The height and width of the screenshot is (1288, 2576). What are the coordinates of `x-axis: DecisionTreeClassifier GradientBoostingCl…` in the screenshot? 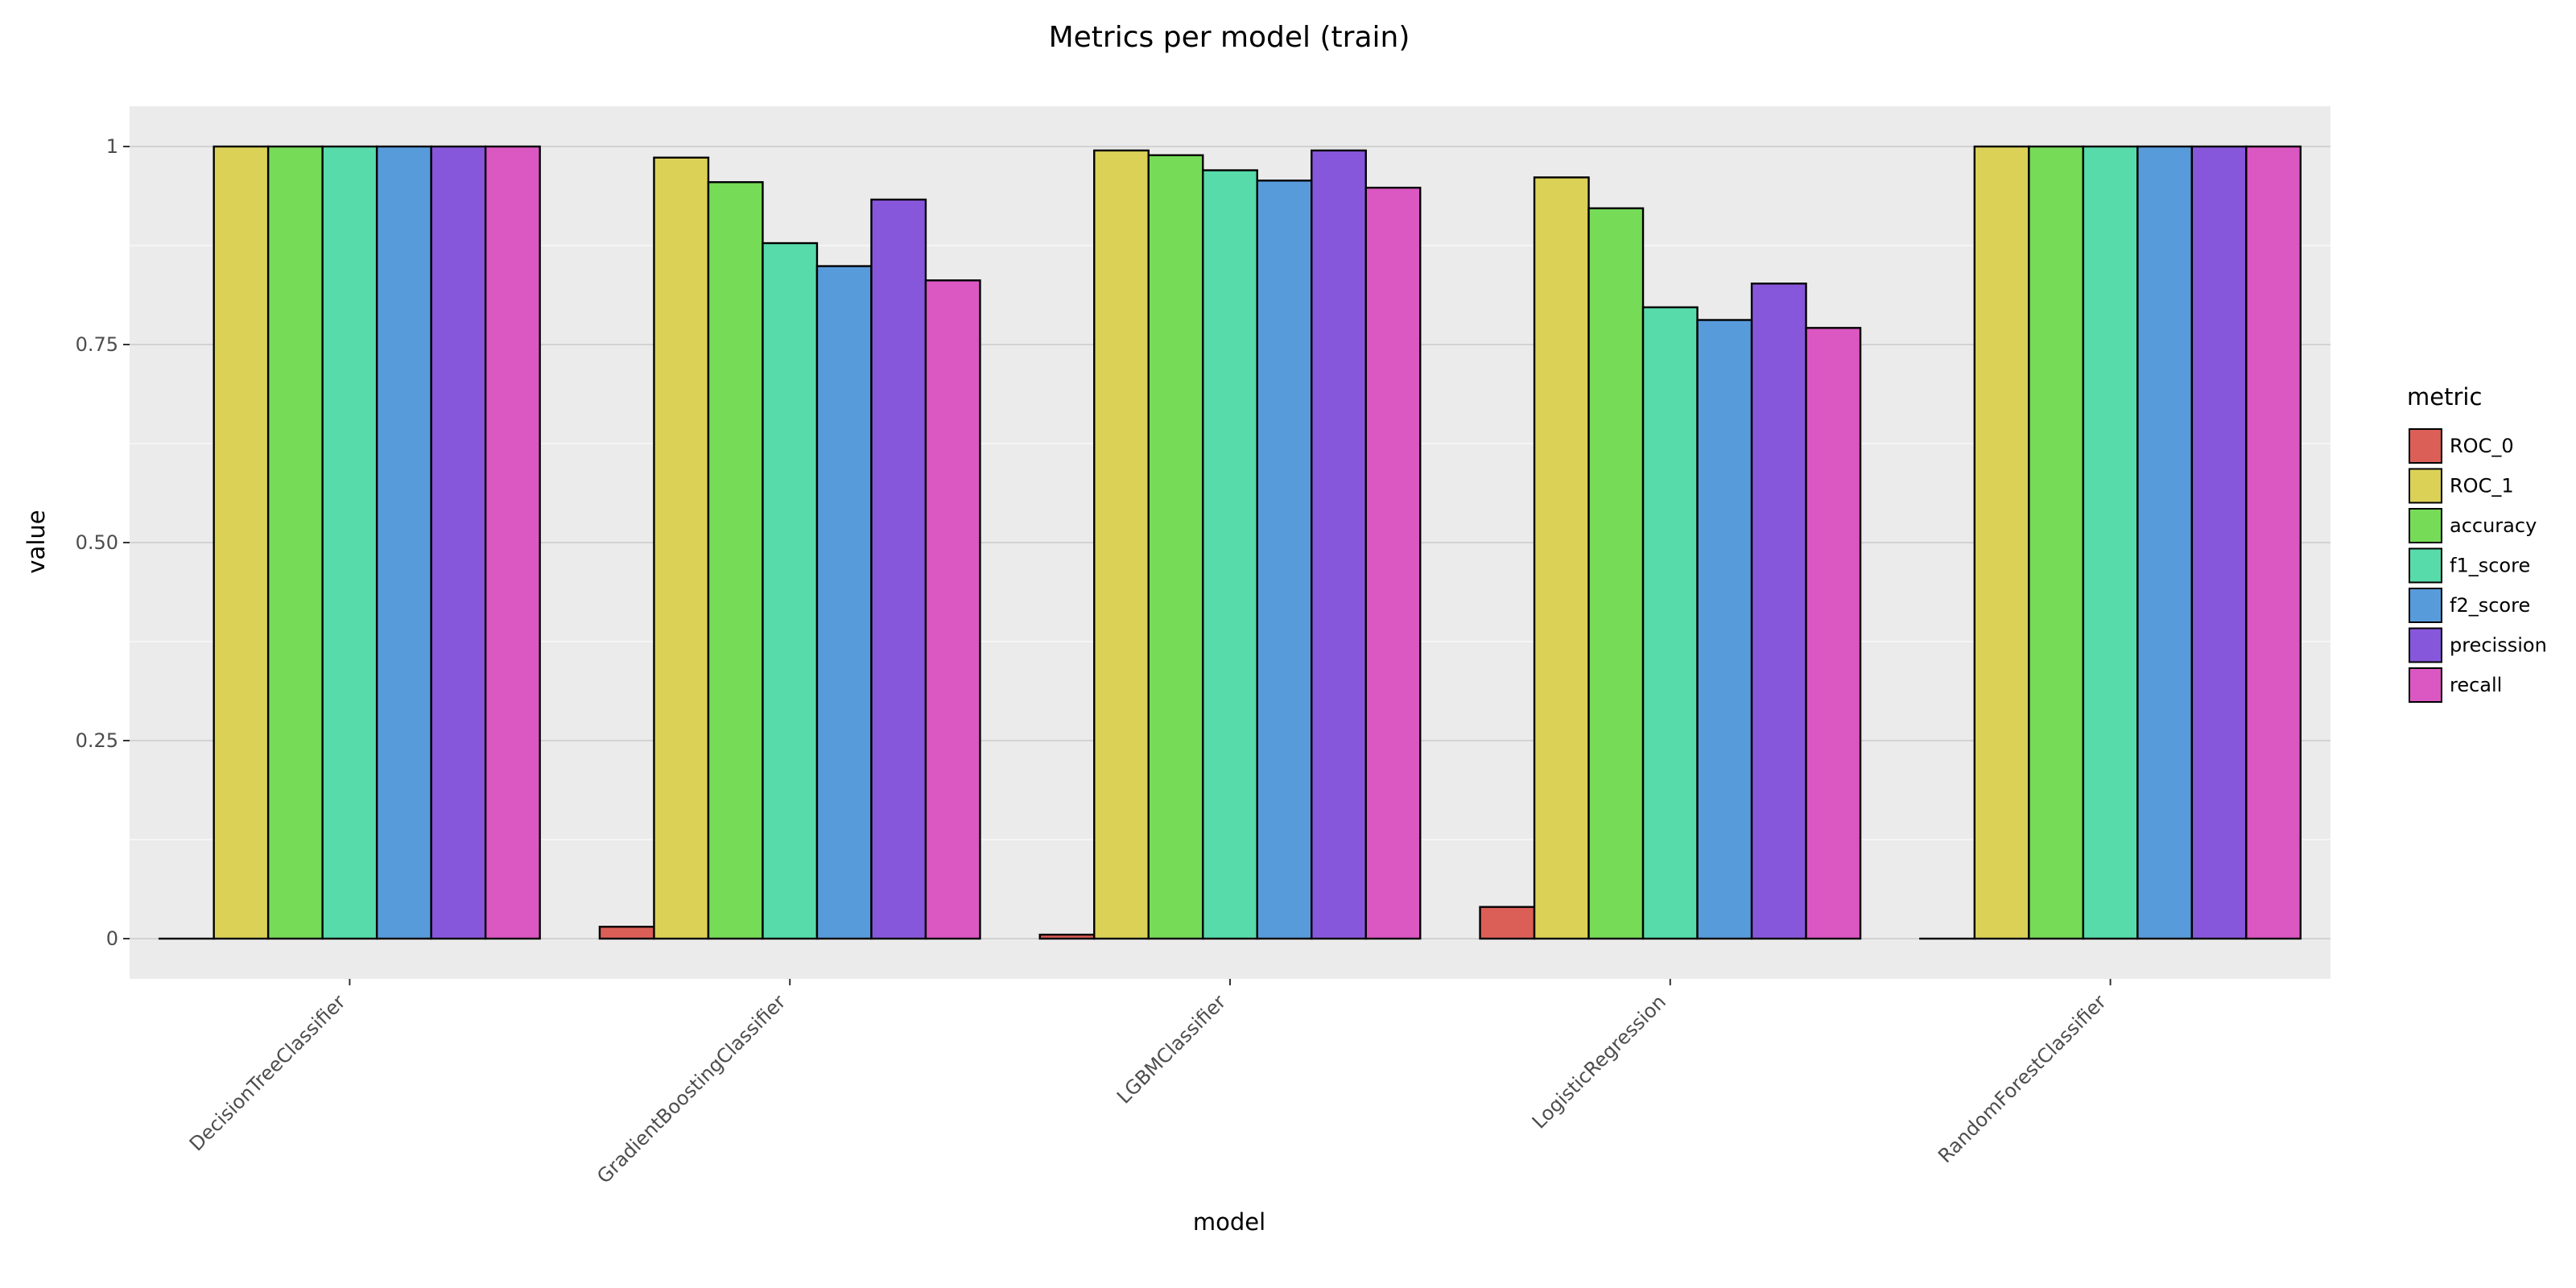 It's located at (1148, 1083).